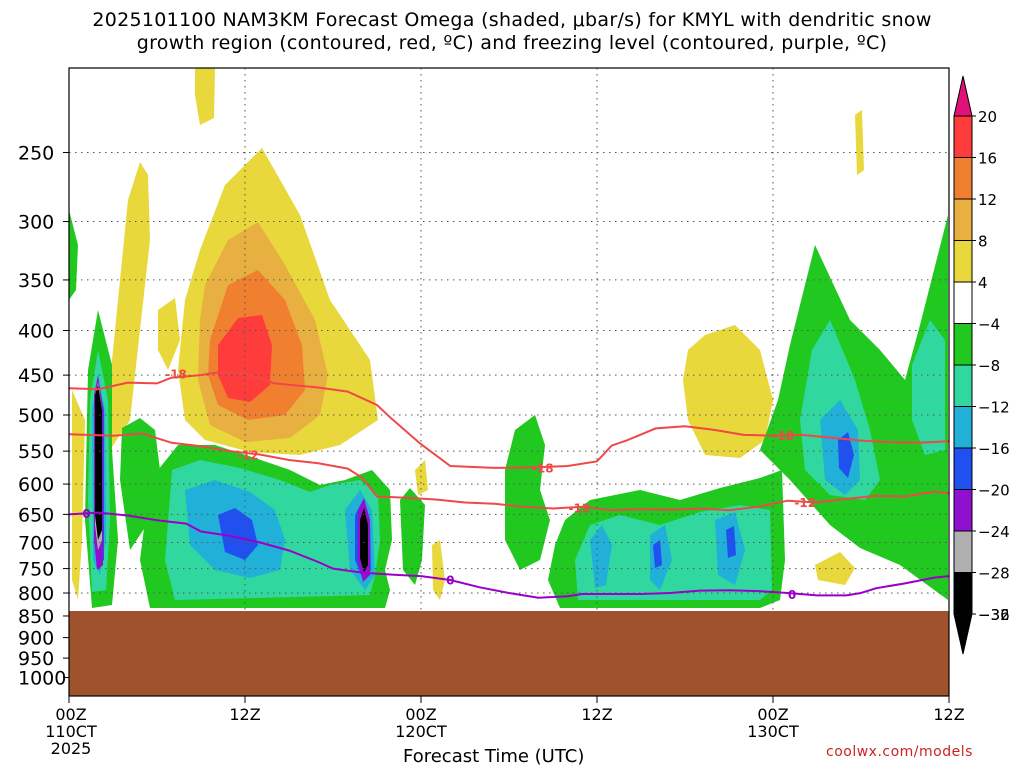  I want to click on x-axis-title: Forecast Time (UTC), so click(494, 756).